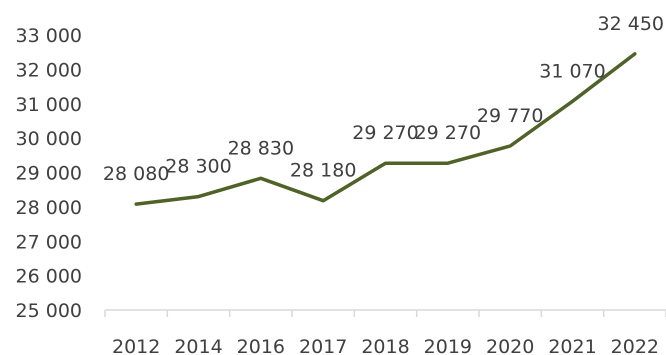 Image resolution: width=666 pixels, height=355 pixels. Describe the element at coordinates (49, 36) in the screenshot. I see `y-tick-label: 33 000` at that location.